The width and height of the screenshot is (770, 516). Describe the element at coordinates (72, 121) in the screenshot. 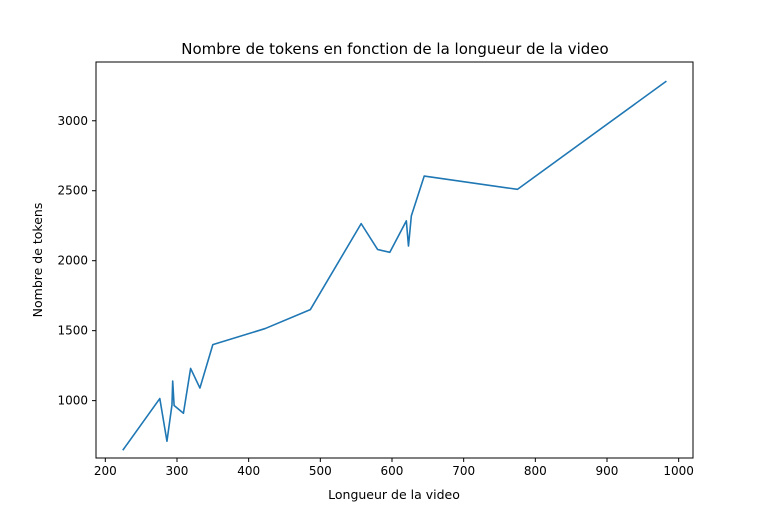

I see `y-tick-label: 3000` at that location.